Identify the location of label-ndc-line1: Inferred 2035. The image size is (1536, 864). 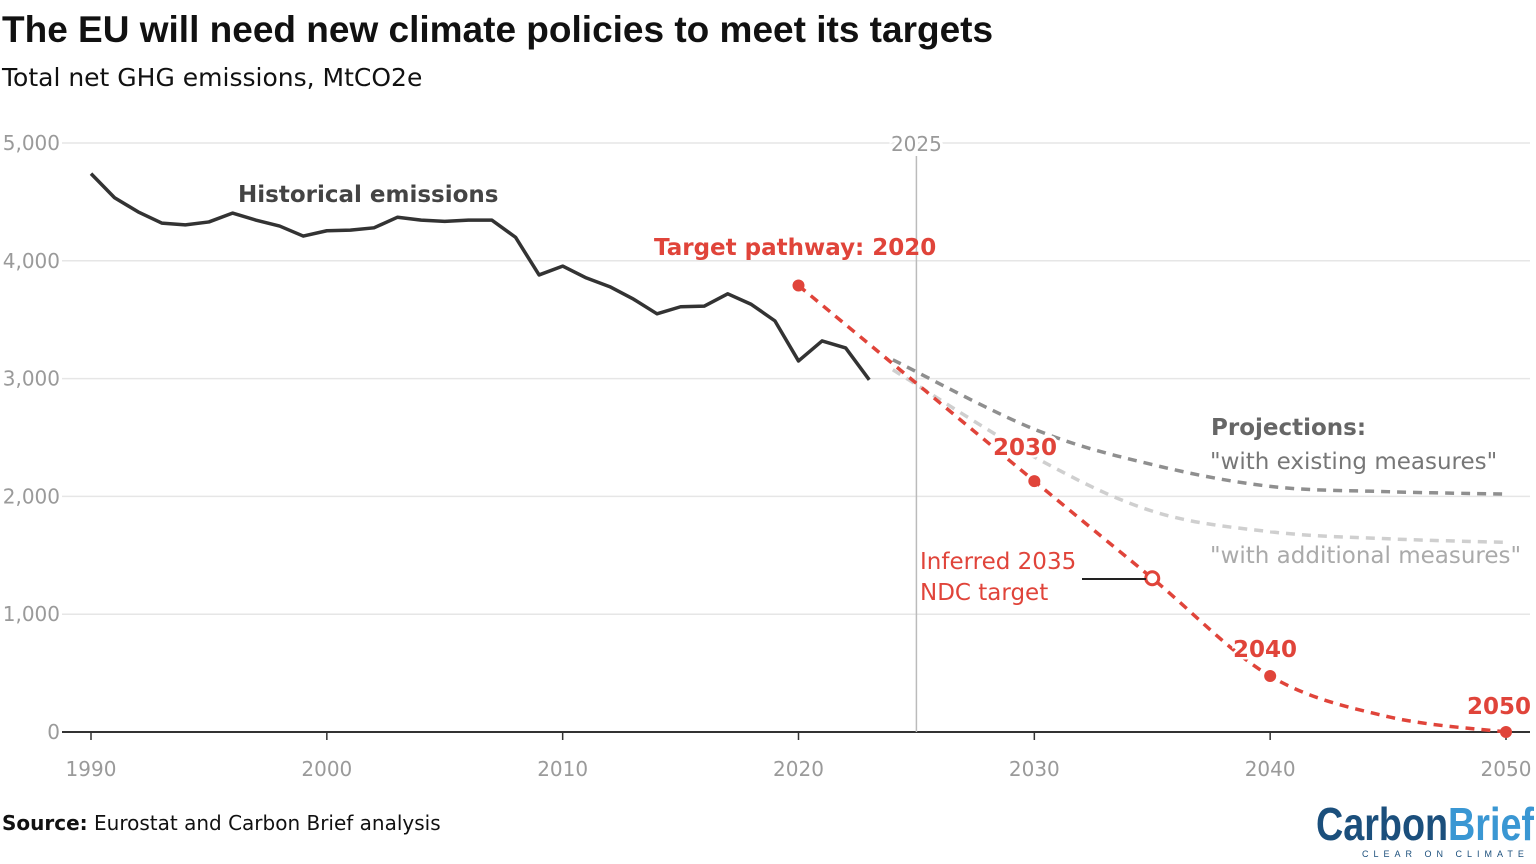
(998, 562).